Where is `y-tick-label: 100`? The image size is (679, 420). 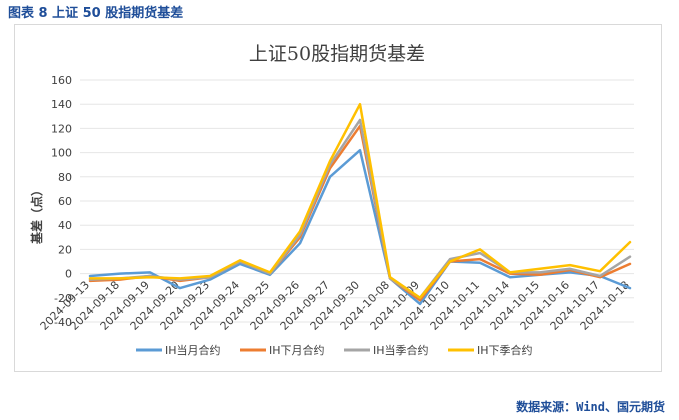
y-tick-label: 100 is located at coordinates (61, 153).